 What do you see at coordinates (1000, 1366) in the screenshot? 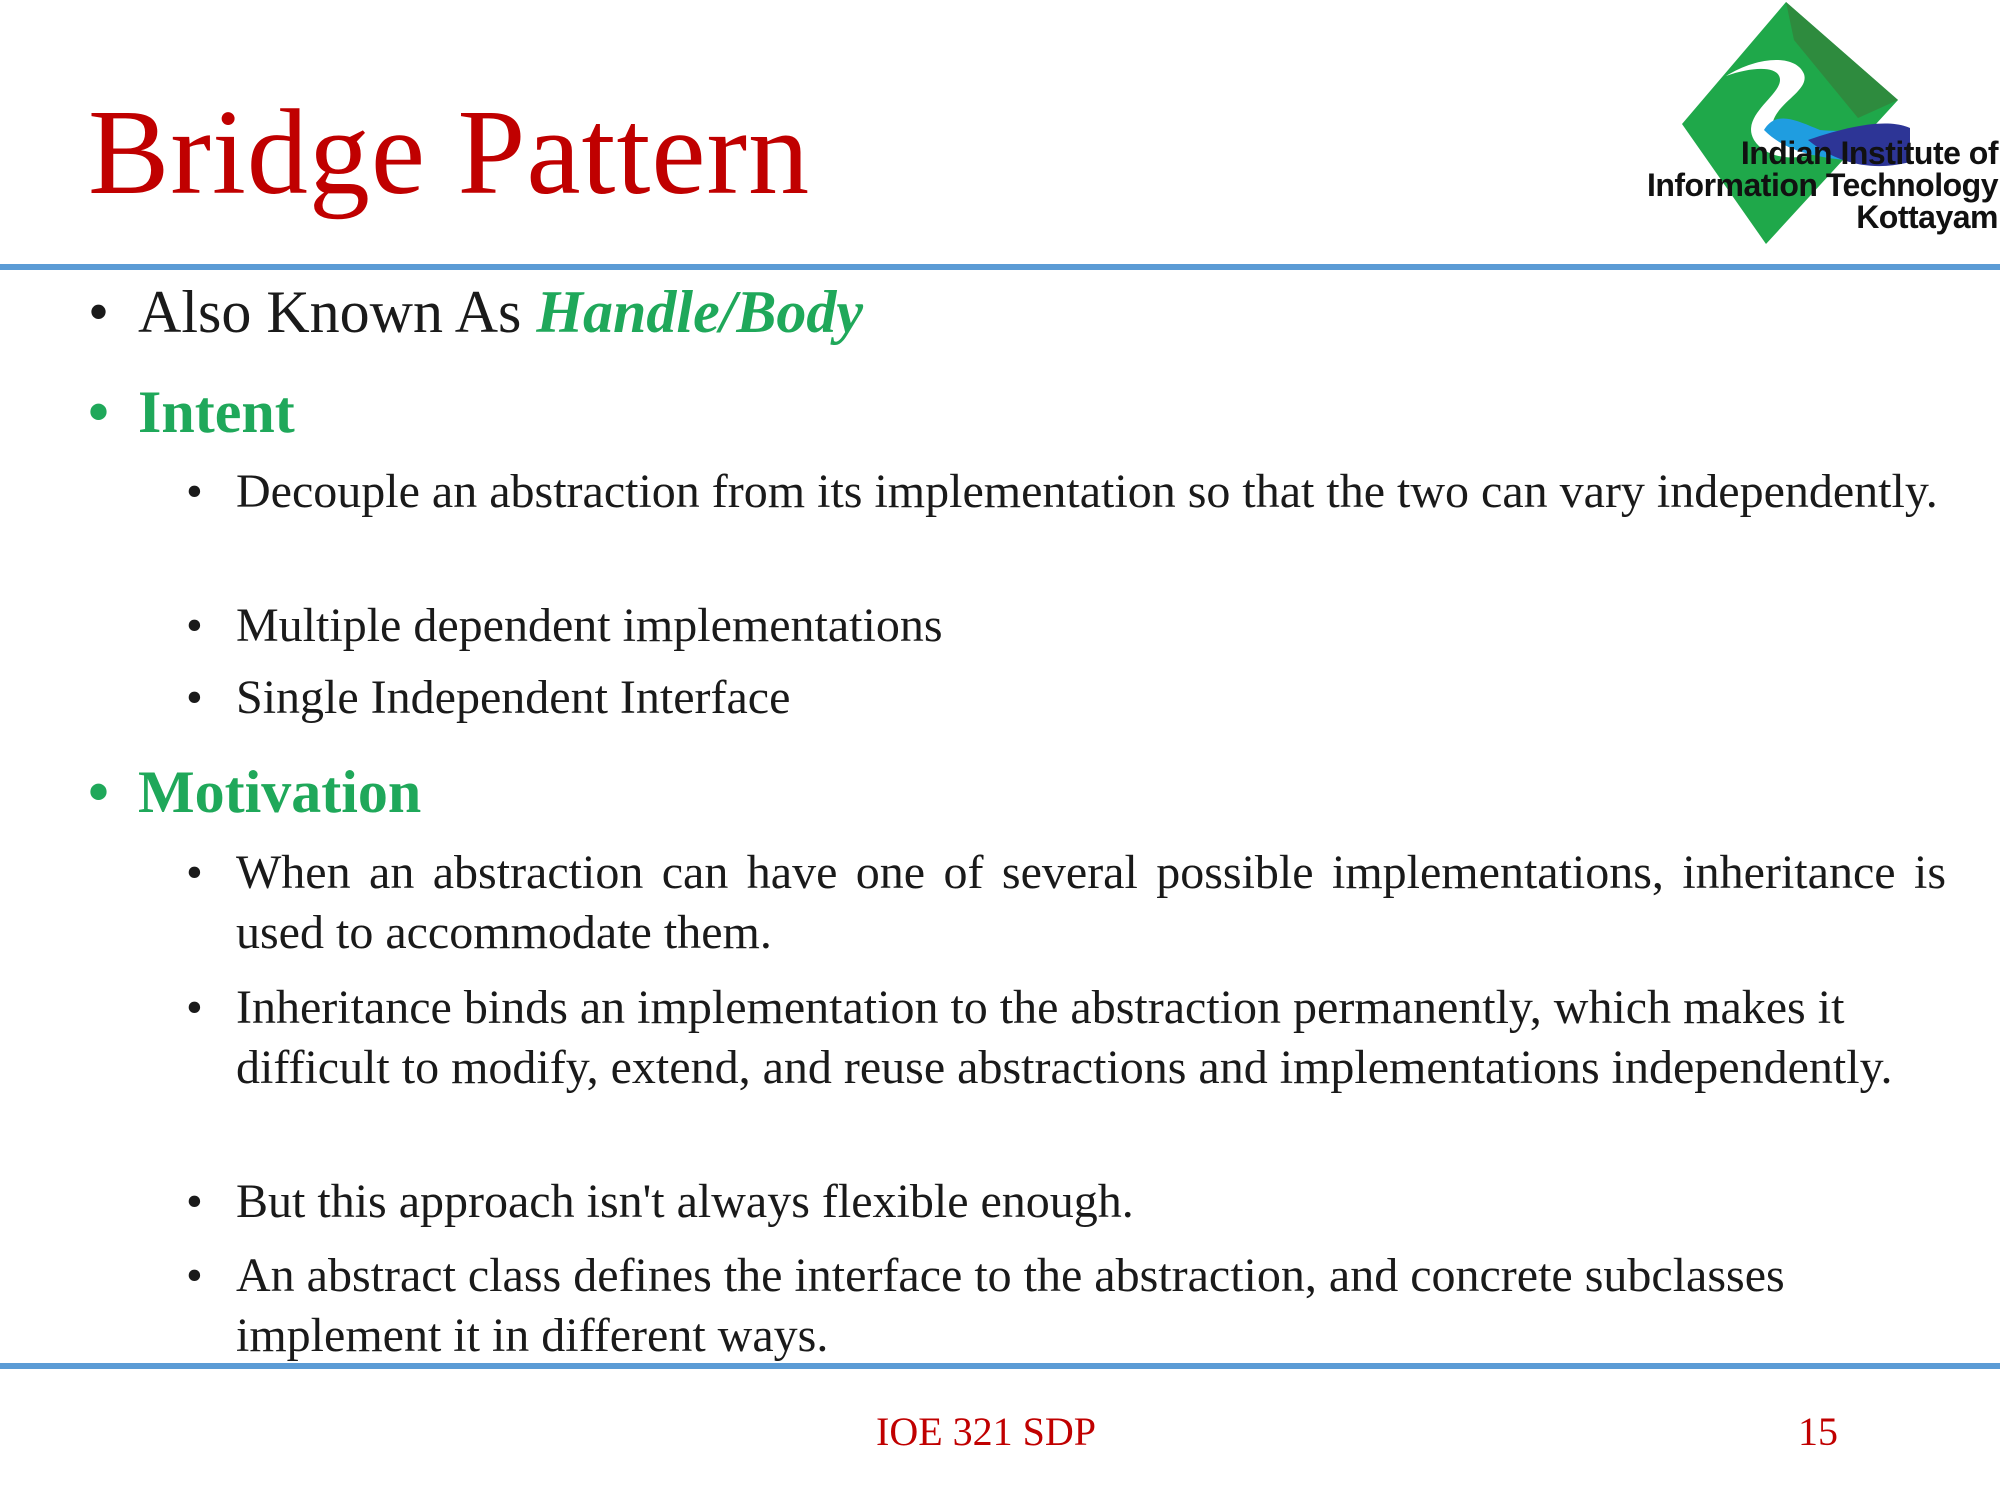
I see `footer-rule` at bounding box center [1000, 1366].